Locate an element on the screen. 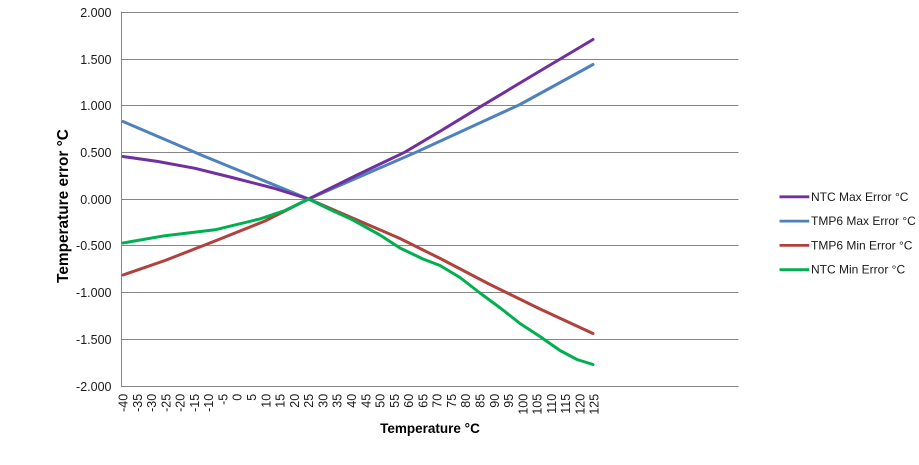 The width and height of the screenshot is (919, 465). svg-text: -25 is located at coordinates (166, 403).